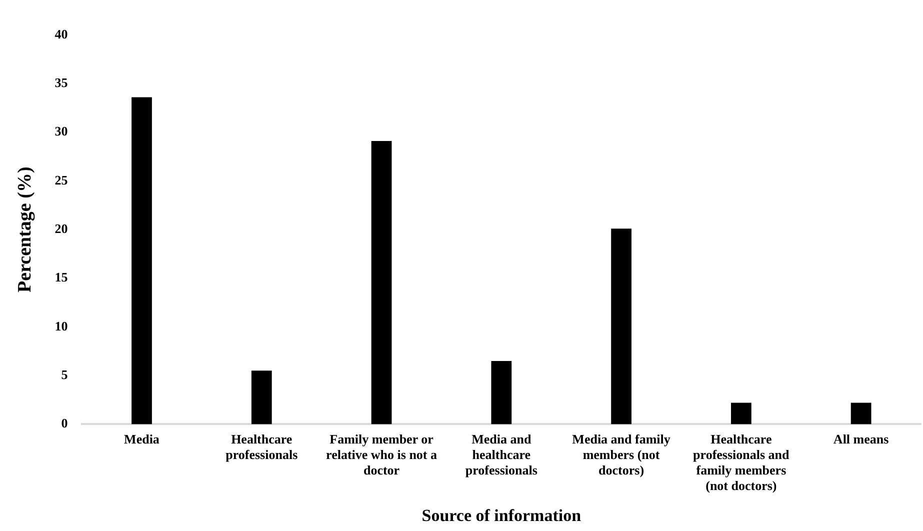 The image size is (923, 531). Describe the element at coordinates (382, 454) in the screenshot. I see `x-tick-label: Family member or relative who is not a doctor` at that location.